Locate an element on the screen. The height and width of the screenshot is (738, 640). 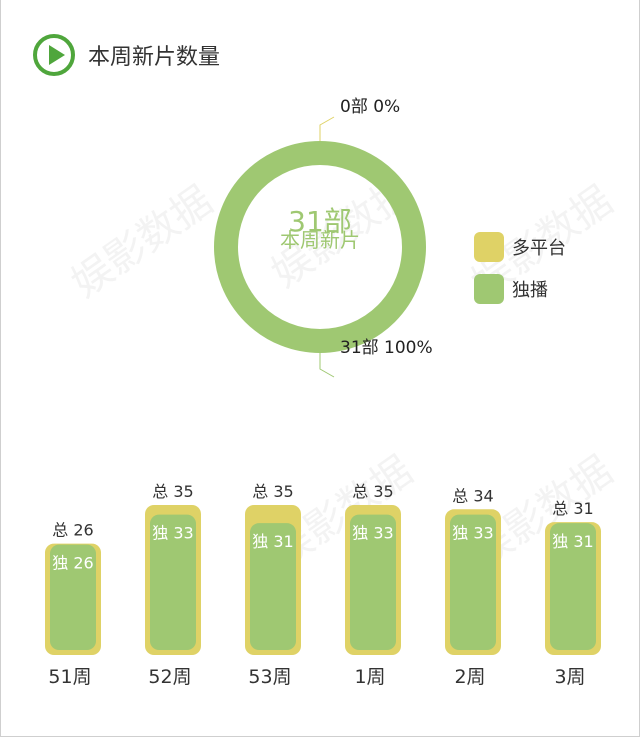
legend-swatch-multi is located at coordinates (489, 247).